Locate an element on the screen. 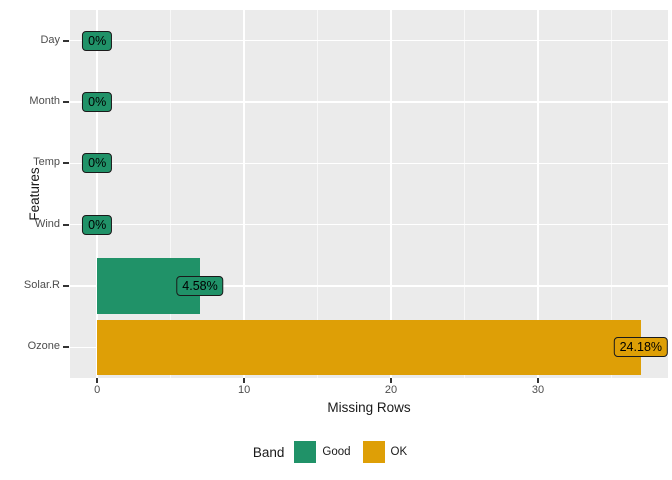  bar-ozone is located at coordinates (369, 347).